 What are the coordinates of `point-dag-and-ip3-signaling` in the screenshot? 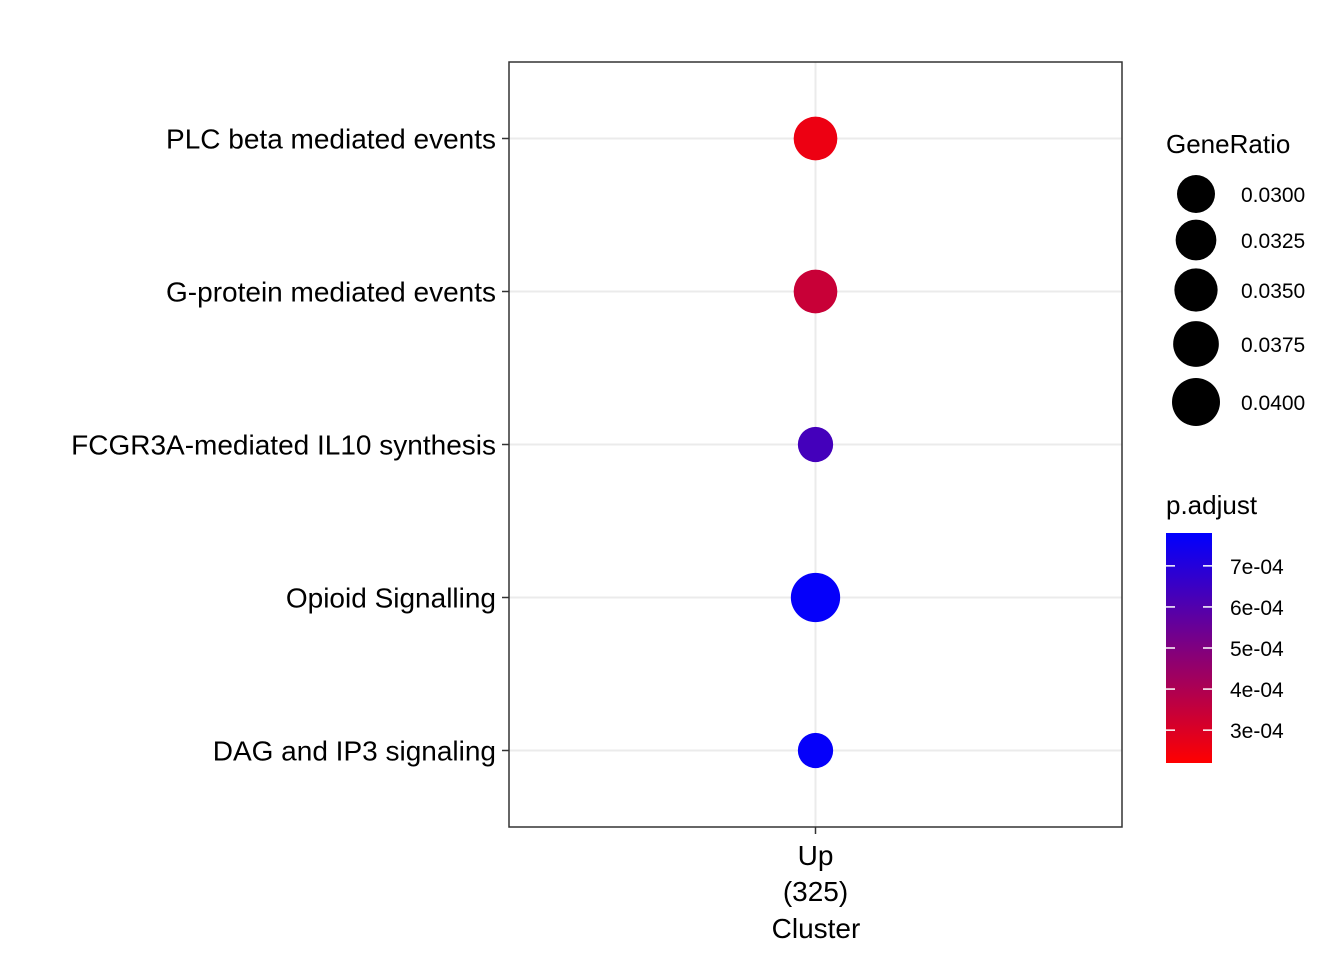 It's located at (815, 750).